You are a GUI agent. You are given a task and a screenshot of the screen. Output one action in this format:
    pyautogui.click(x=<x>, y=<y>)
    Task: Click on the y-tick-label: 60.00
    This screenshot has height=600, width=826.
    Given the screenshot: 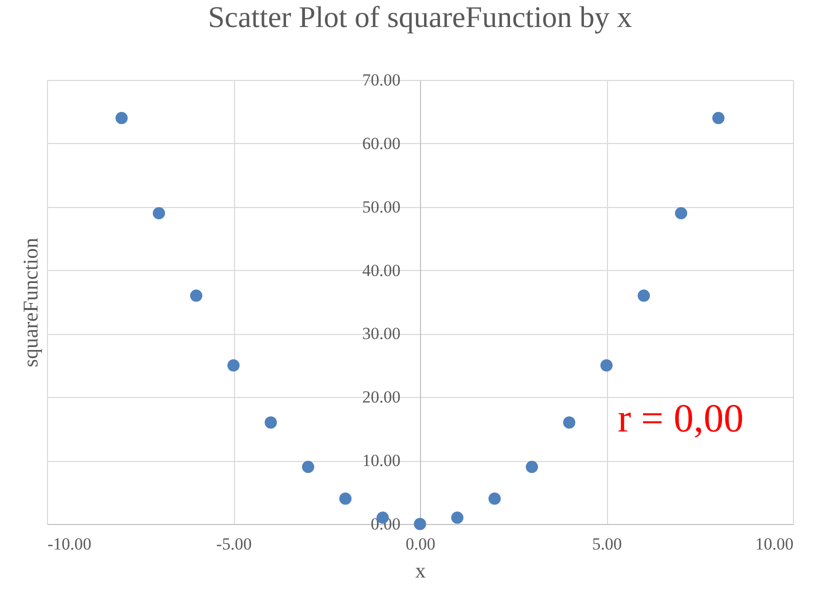 What is the action you would take?
    pyautogui.click(x=381, y=143)
    